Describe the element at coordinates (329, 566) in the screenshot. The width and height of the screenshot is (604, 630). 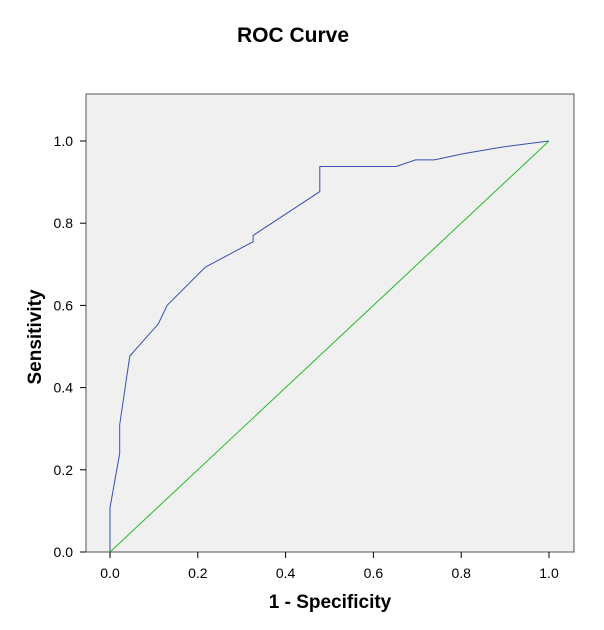
I see `x-axis: 0.0 0.2 0.4 0.6 0.8 1.0` at that location.